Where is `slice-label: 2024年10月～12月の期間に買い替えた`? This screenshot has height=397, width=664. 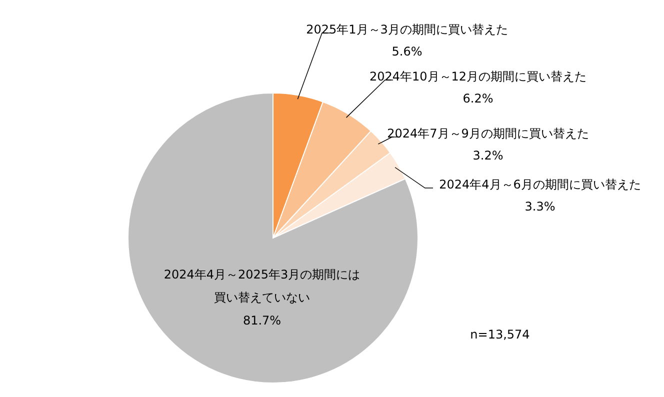 slice-label: 2024年10月～12月の期間に買い替えた is located at coordinates (478, 76).